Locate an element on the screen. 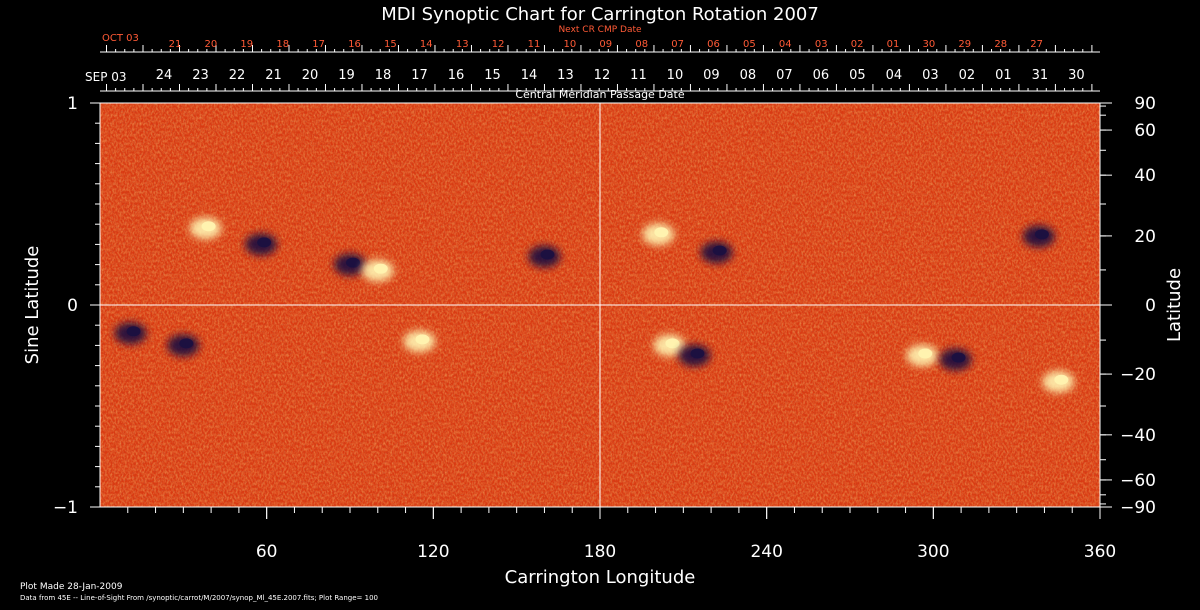 Image resolution: width=1200 pixels, height=610 pixels. next-date-label: 08 is located at coordinates (641, 44).